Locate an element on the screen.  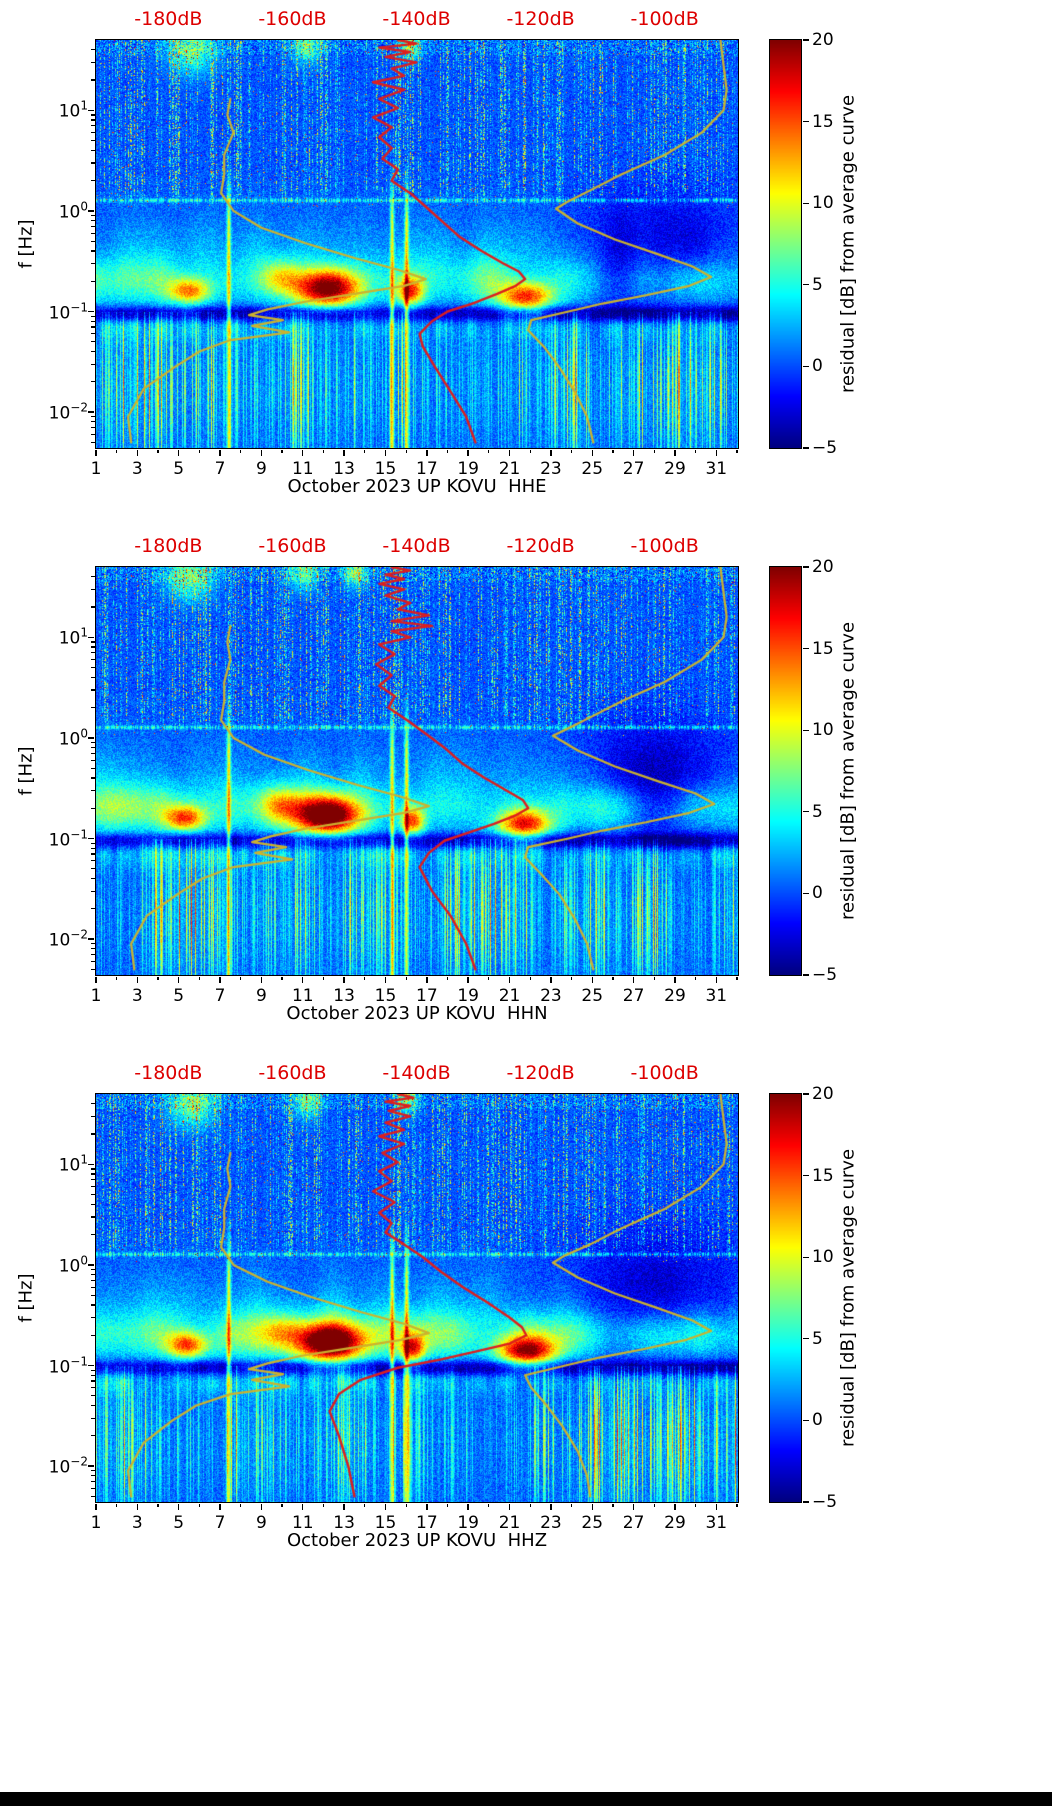
x-tick-label: 23 is located at coordinates (551, 996).